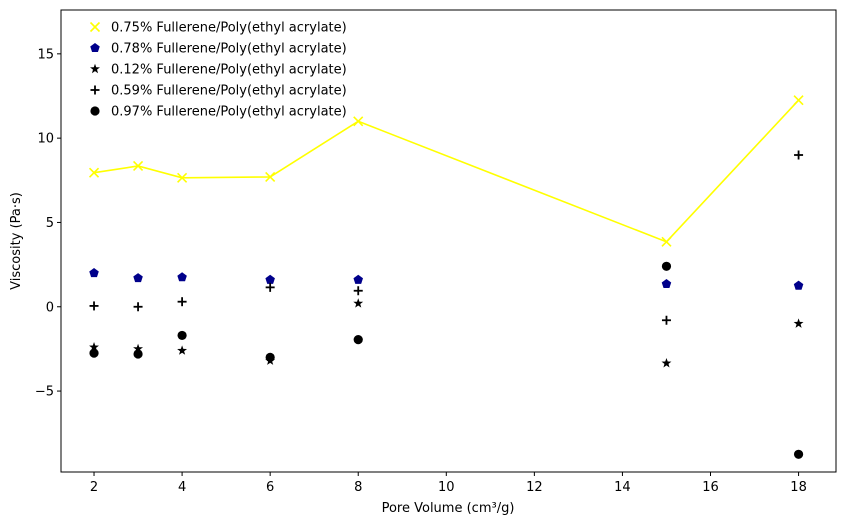 Image resolution: width=844 pixels, height=525 pixels. What do you see at coordinates (182, 487) in the screenshot?
I see `x-tick-label: 4` at bounding box center [182, 487].